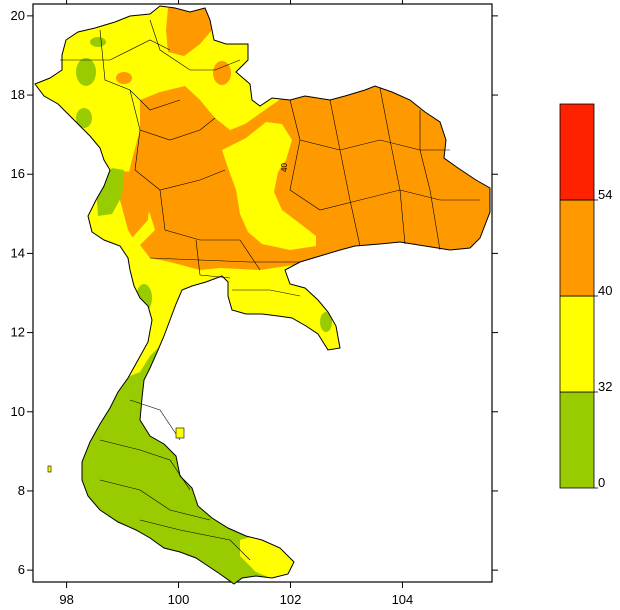 This screenshot has height=610, width=620. I want to click on legend-label: 54, so click(605, 194).